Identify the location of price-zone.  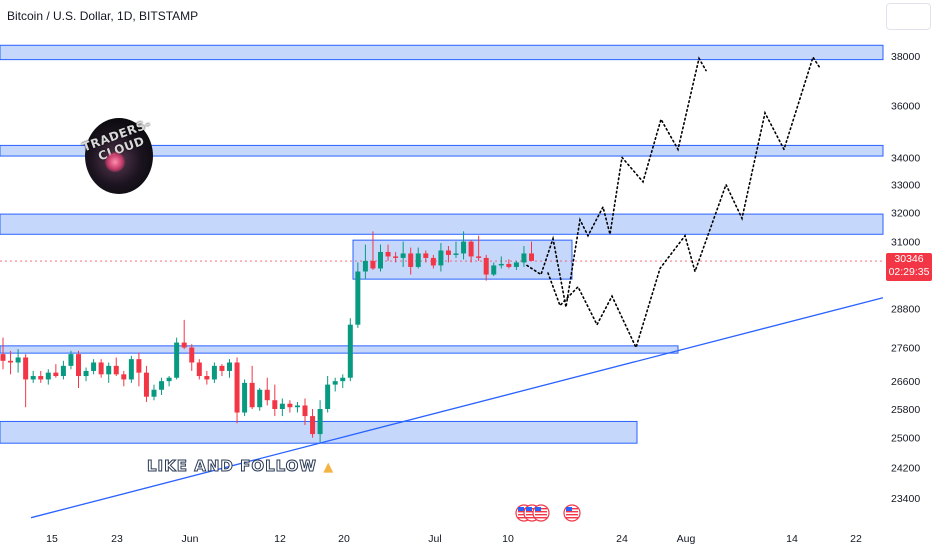
(339, 349).